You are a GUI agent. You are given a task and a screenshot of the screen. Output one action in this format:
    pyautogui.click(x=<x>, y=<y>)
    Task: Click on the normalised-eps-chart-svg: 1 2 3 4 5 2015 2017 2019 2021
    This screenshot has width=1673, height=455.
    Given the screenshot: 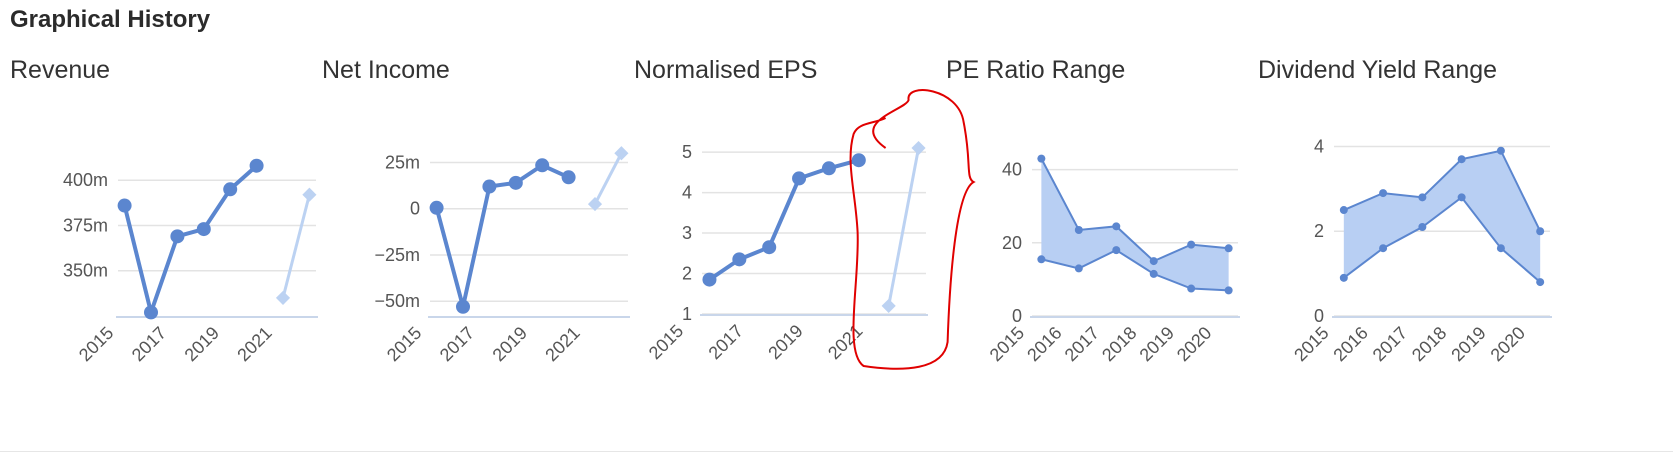 What is the action you would take?
    pyautogui.click(x=810, y=229)
    